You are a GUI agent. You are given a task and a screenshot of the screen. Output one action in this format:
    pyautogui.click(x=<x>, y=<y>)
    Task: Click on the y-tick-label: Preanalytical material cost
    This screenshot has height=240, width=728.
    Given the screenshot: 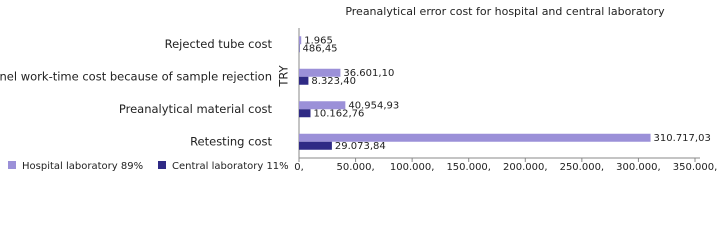 What is the action you would take?
    pyautogui.click(x=196, y=109)
    